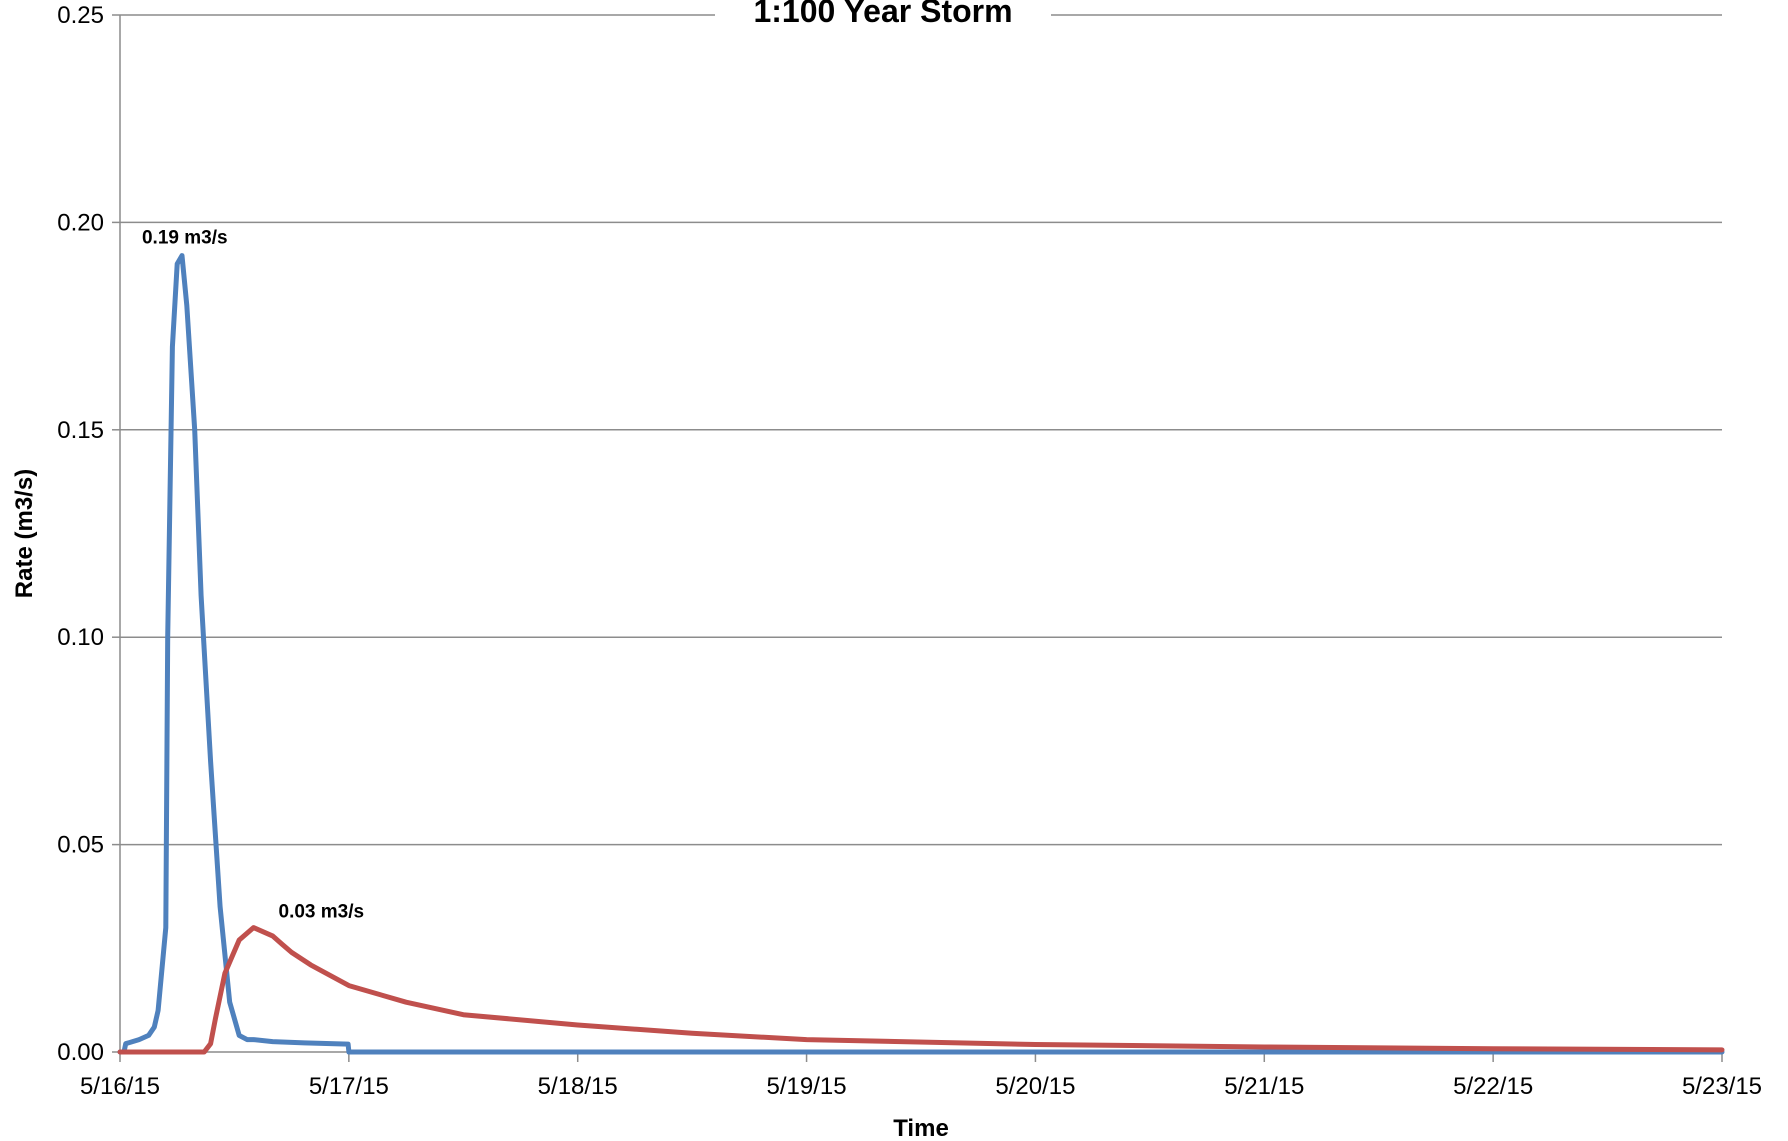 This screenshot has height=1141, width=1788. What do you see at coordinates (80, 222) in the screenshot?
I see `y-tick-label-4: 0.20` at bounding box center [80, 222].